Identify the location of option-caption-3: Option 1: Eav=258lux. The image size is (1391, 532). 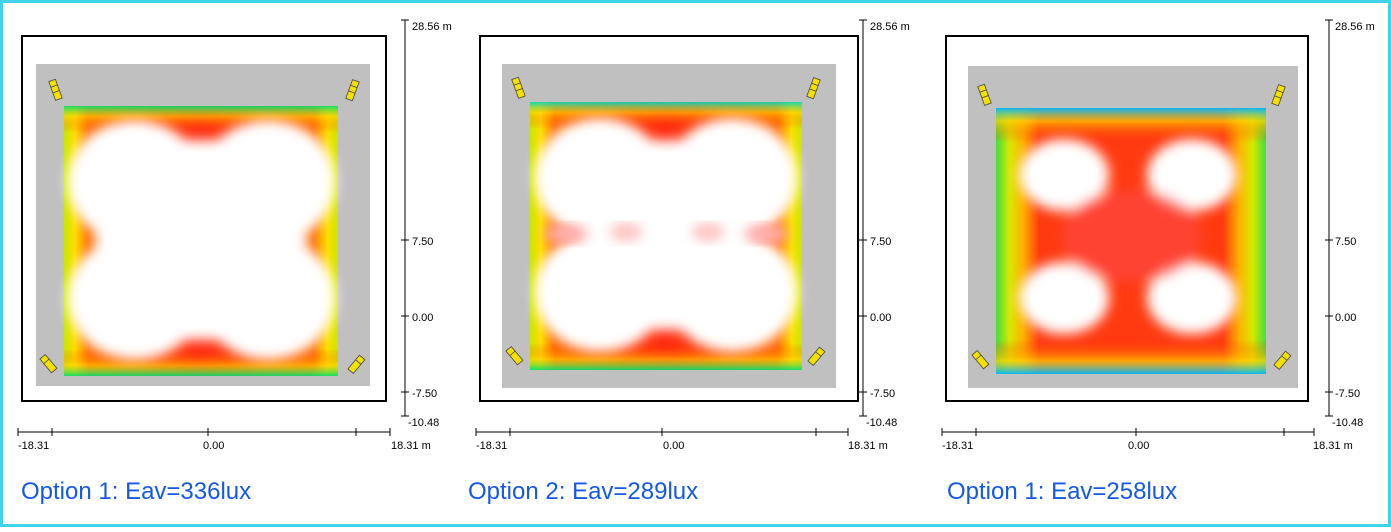
(1062, 491).